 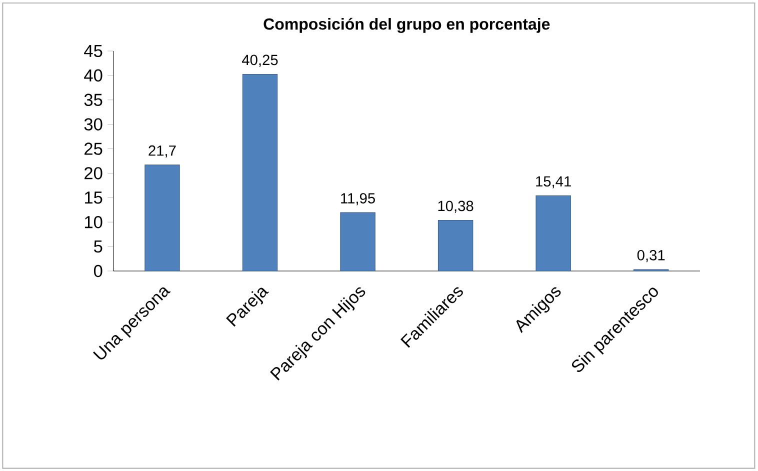 What do you see at coordinates (98, 246) in the screenshot?
I see `y-tick-label: 5` at bounding box center [98, 246].